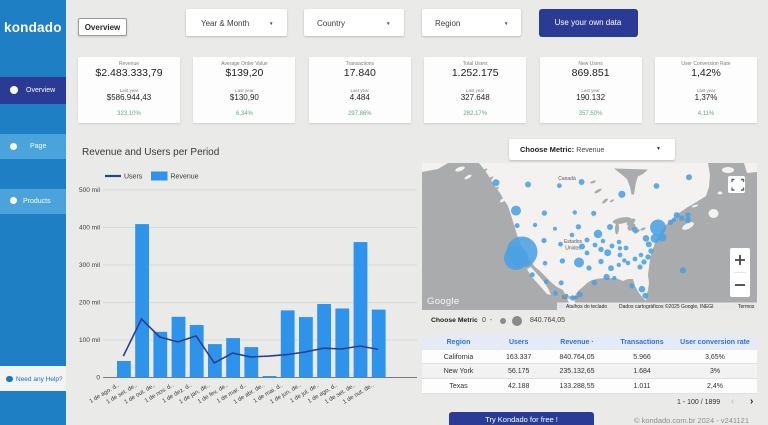  What do you see at coordinates (90, 303) in the screenshot?
I see `svg-text: 200 mil` at bounding box center [90, 303].